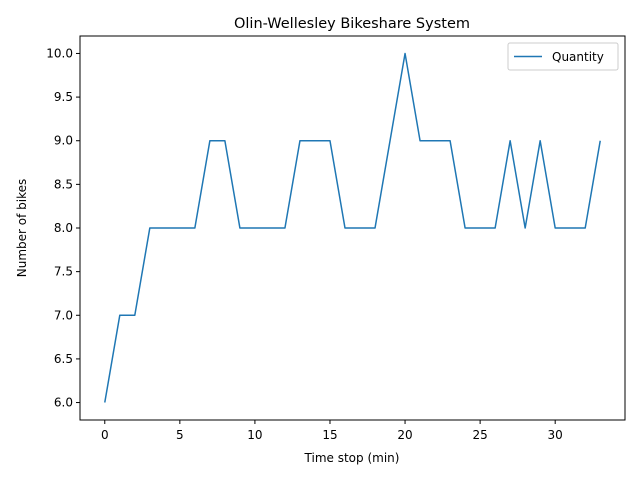 The image size is (640, 480). I want to click on x-tick-label: 10, so click(254, 435).